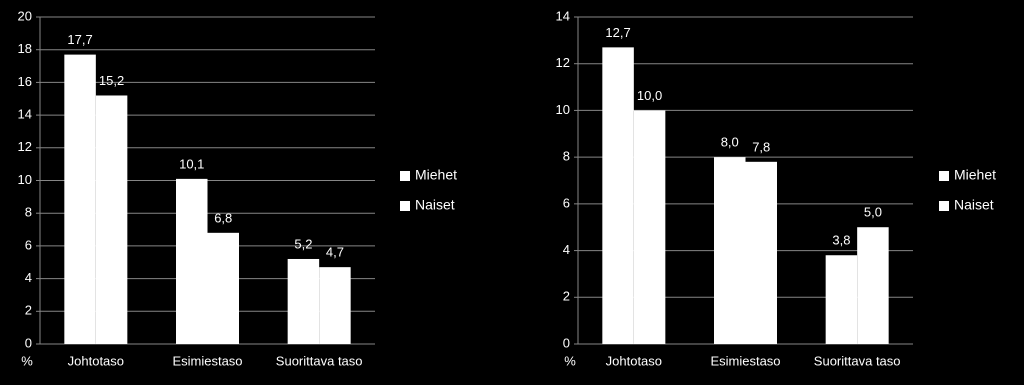 Image resolution: width=1024 pixels, height=385 pixels. Describe the element at coordinates (25, 48) in the screenshot. I see `y-tick-label: 18` at that location.